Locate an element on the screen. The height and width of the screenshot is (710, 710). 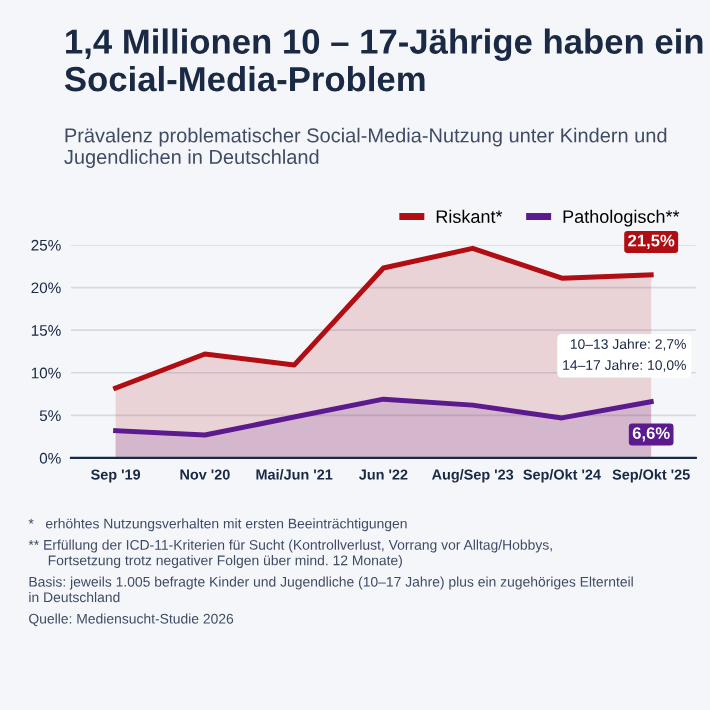
chart-title: 1,4 Millionen 10 – 17-Jährige haben ein Social-Media-Problem is located at coordinates (383, 60).